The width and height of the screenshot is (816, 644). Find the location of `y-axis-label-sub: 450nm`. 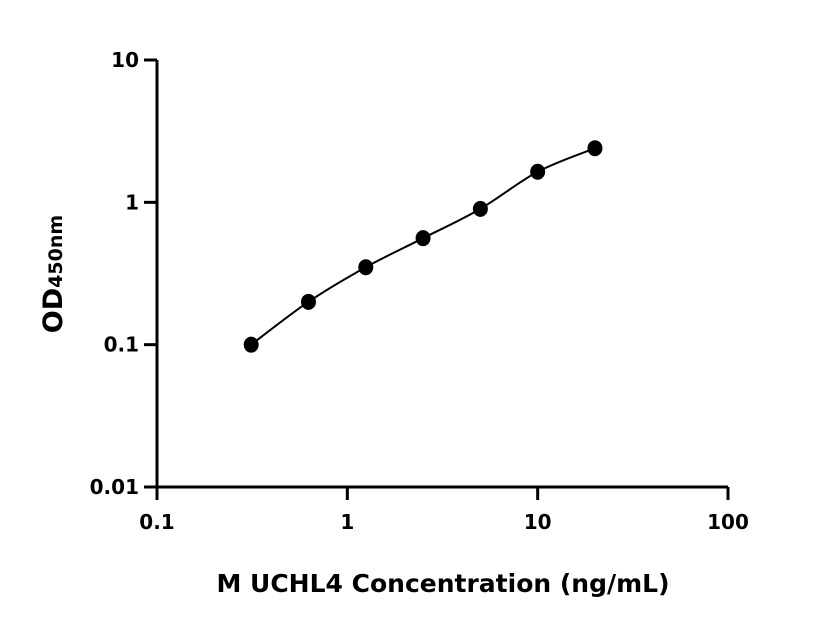

y-axis-label-sub: 450nm is located at coordinates (56, 251).